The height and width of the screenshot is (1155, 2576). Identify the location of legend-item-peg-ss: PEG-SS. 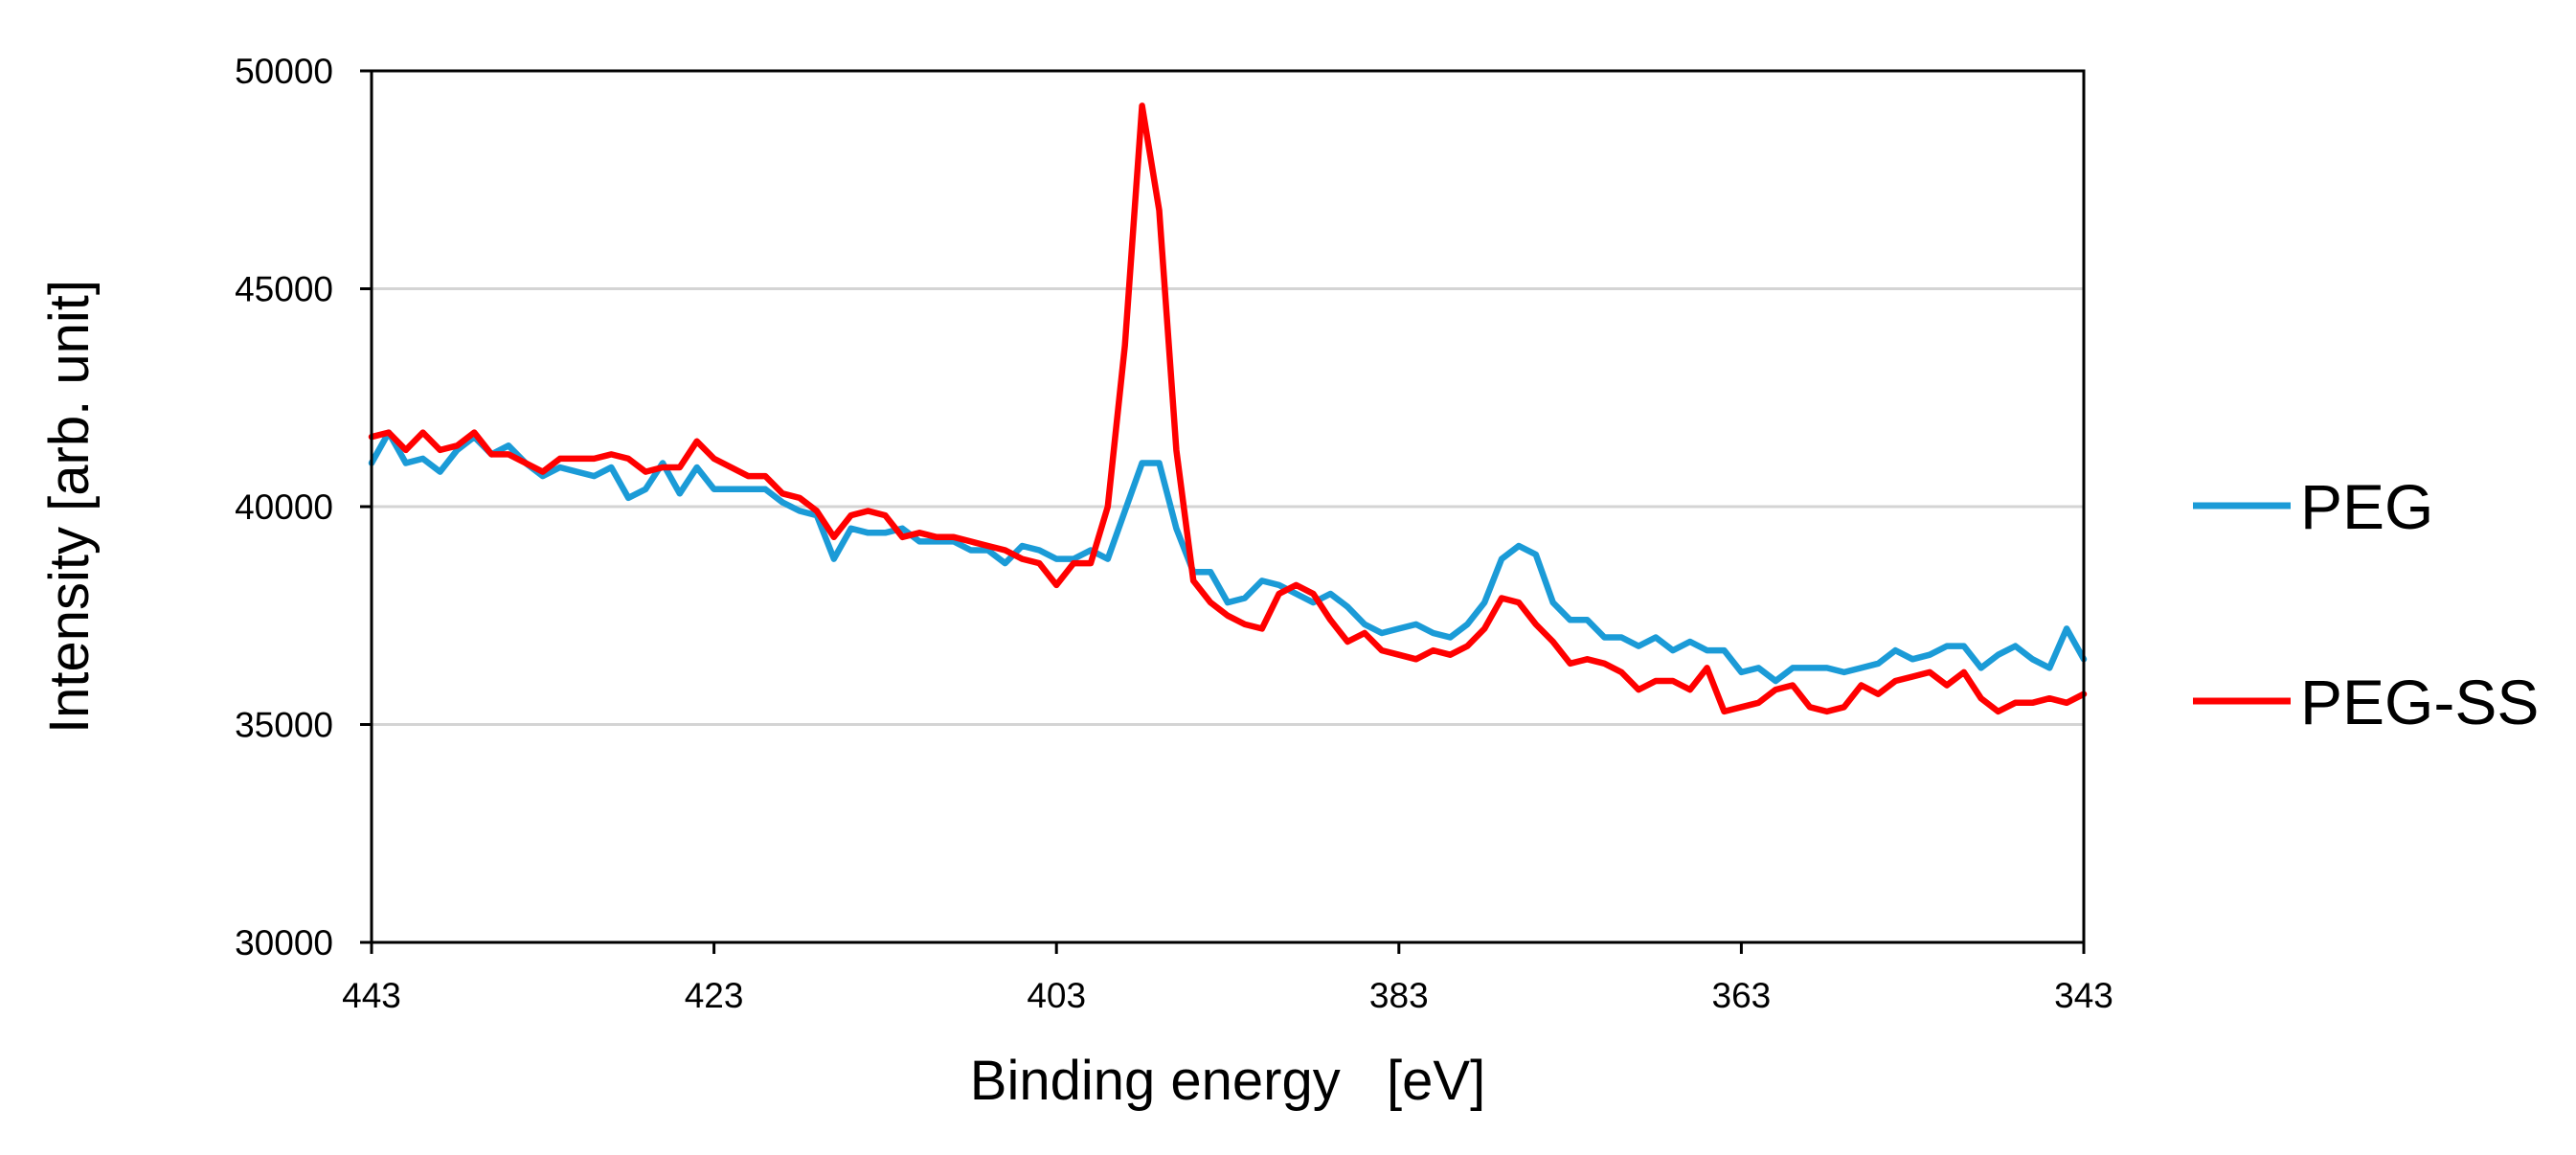
(2366, 702).